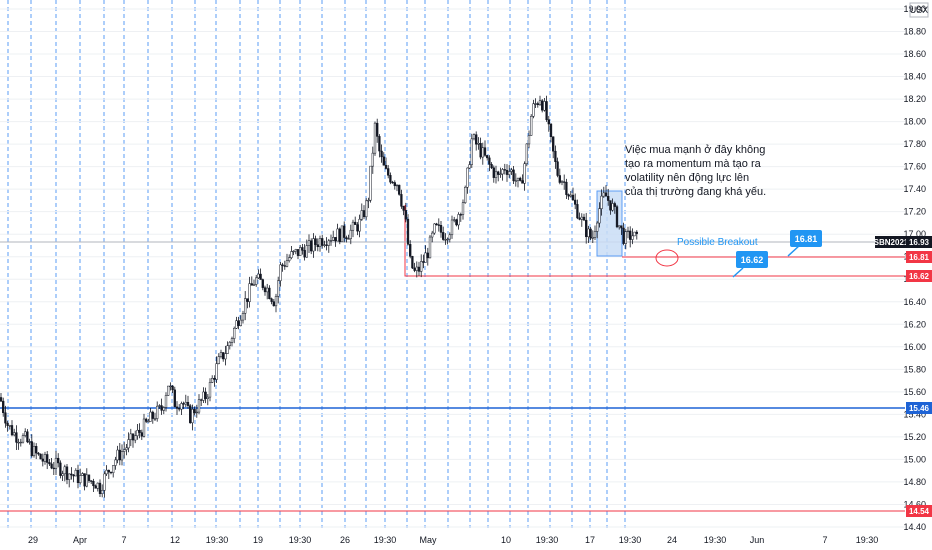  Describe the element at coordinates (914, 482) in the screenshot. I see `y-tick-label: 14.80` at that location.